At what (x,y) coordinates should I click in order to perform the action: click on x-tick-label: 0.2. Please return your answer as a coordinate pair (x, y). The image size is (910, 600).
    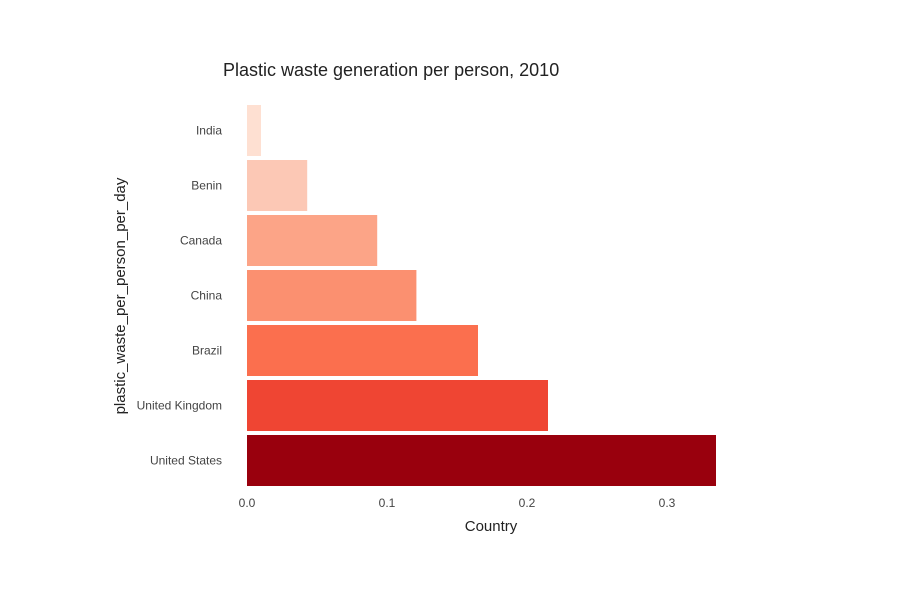
    Looking at the image, I should click on (527, 503).